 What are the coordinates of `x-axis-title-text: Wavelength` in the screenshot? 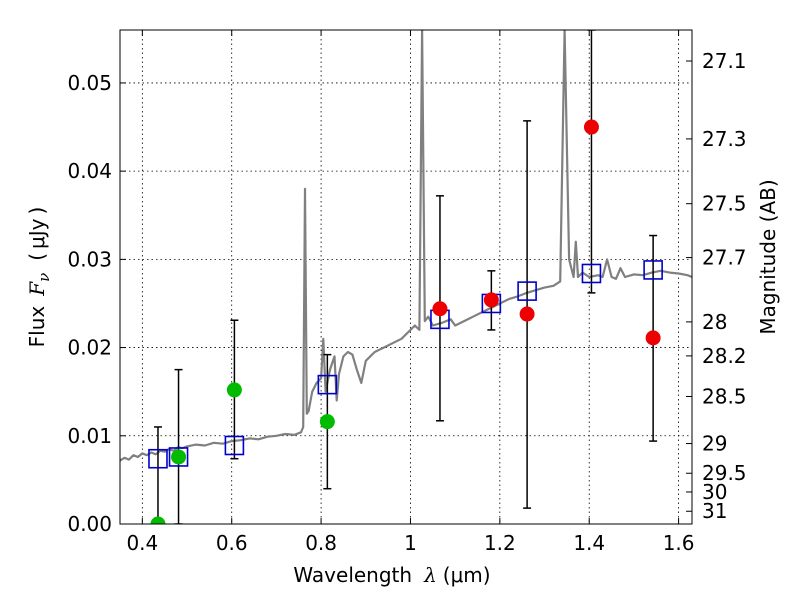 It's located at (352, 575).